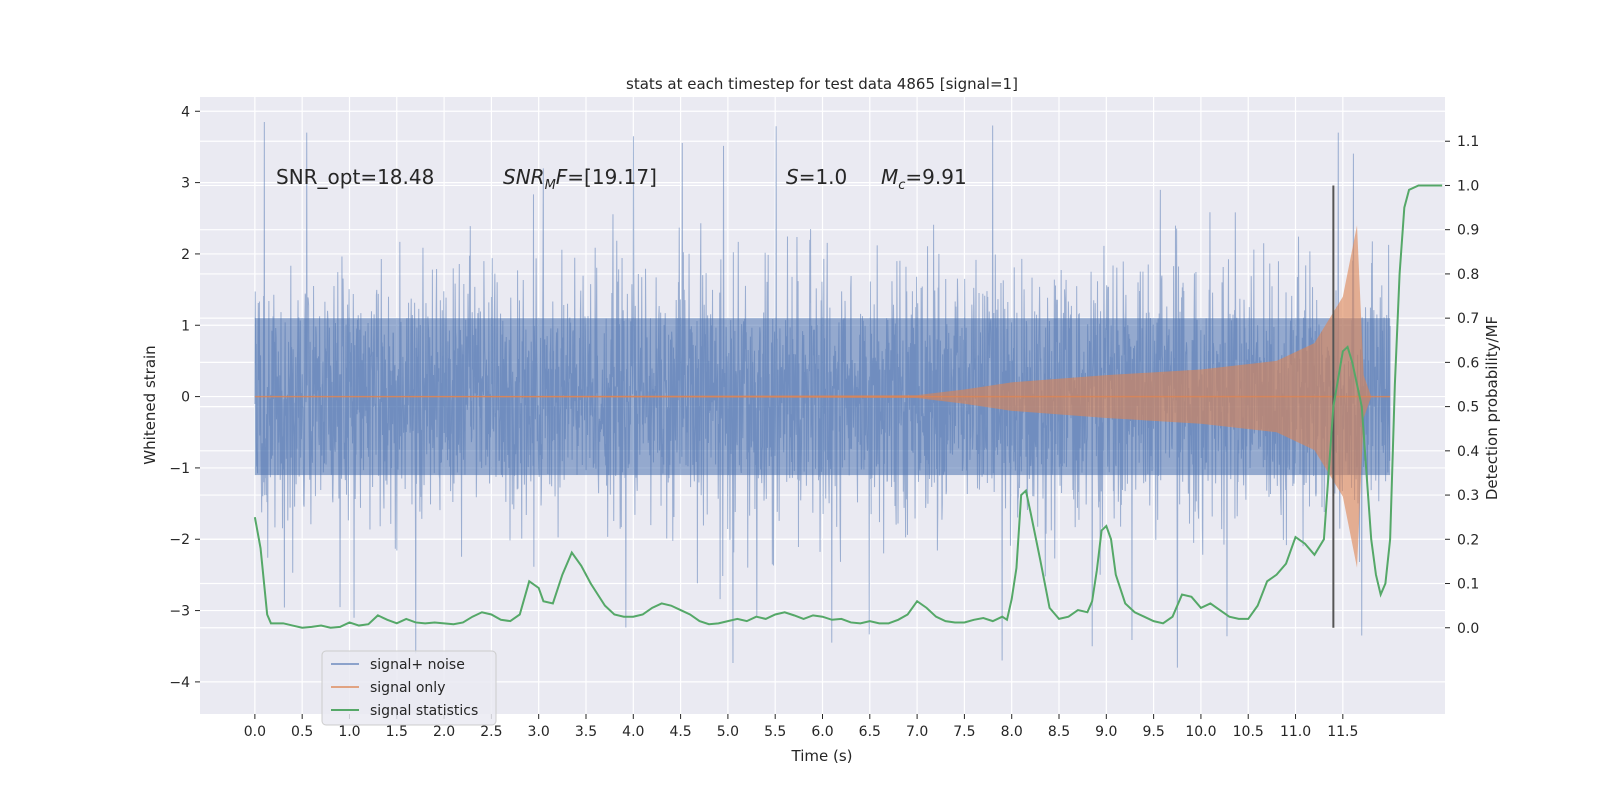  I want to click on y-ticks: 4 3 2 1 0 −1 −2 −3 −4, so click(184, 397).